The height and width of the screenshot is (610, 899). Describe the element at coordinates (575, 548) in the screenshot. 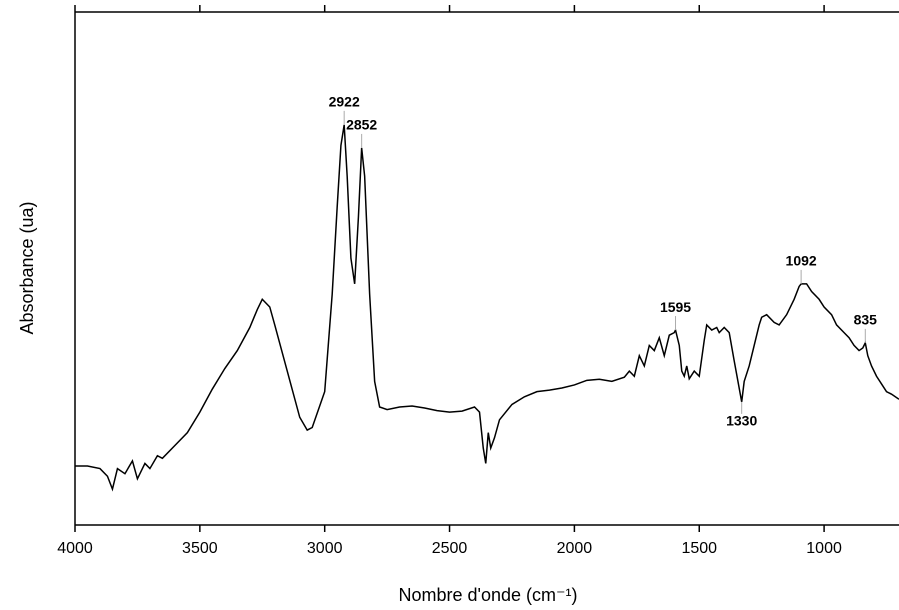

I see `x-tick-label: 2000` at that location.